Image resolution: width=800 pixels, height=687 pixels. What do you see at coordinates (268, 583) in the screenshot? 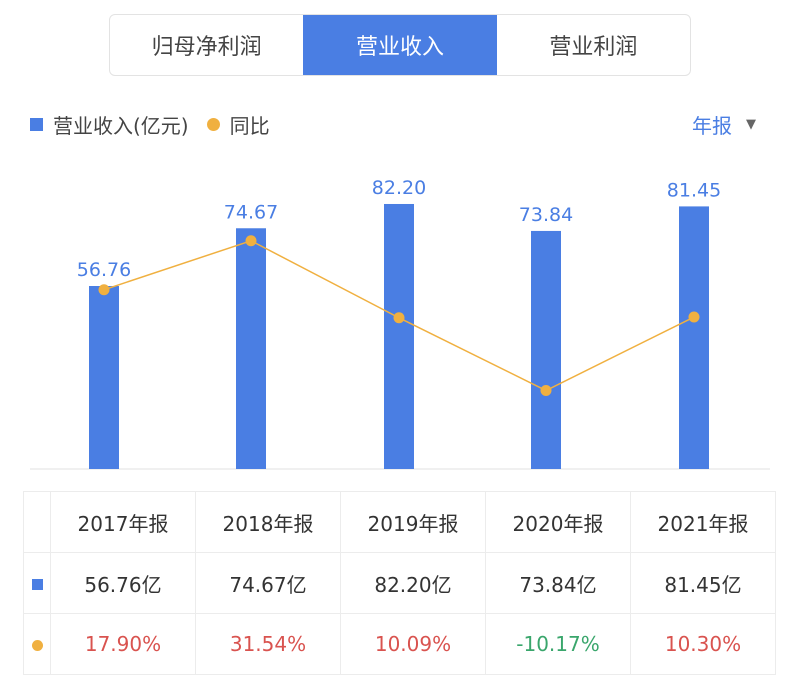
I see `revenue-cell: 74.67亿` at bounding box center [268, 583].